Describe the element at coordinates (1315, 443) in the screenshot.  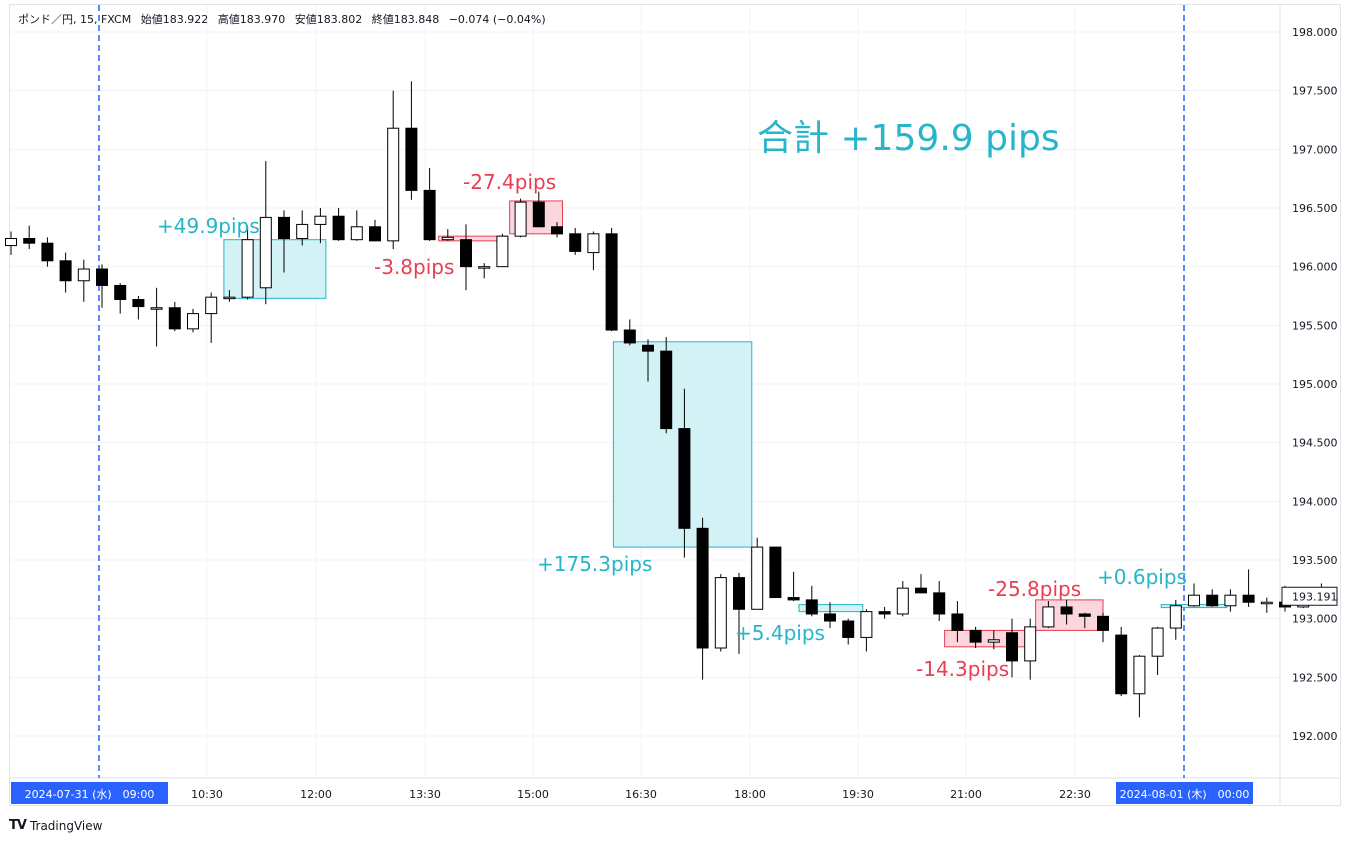
I see `y-tick-label: 194.500` at that location.